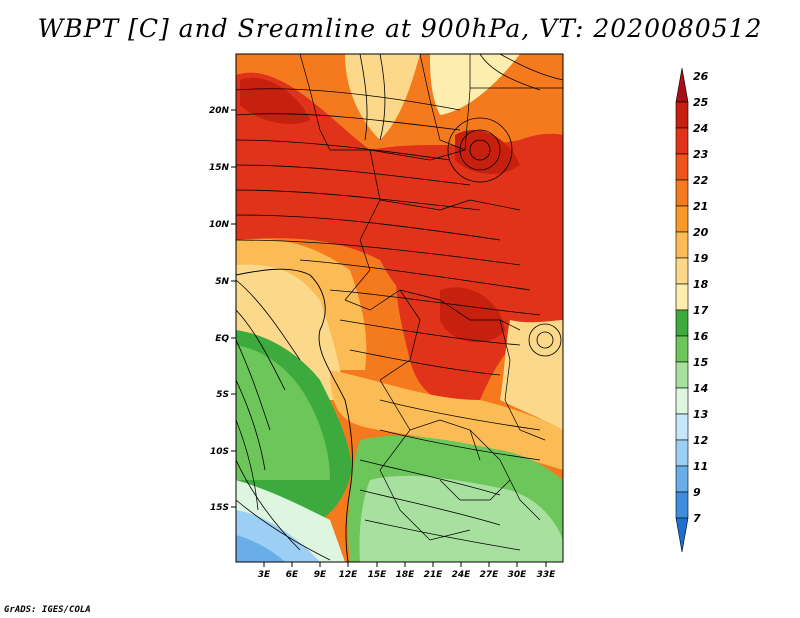 This screenshot has height=618, width=800. I want to click on colorbar: 26 25 24 23 22 21 20 19 18 17 16 15 14 13 12 11 9 7, so click(692, 310).